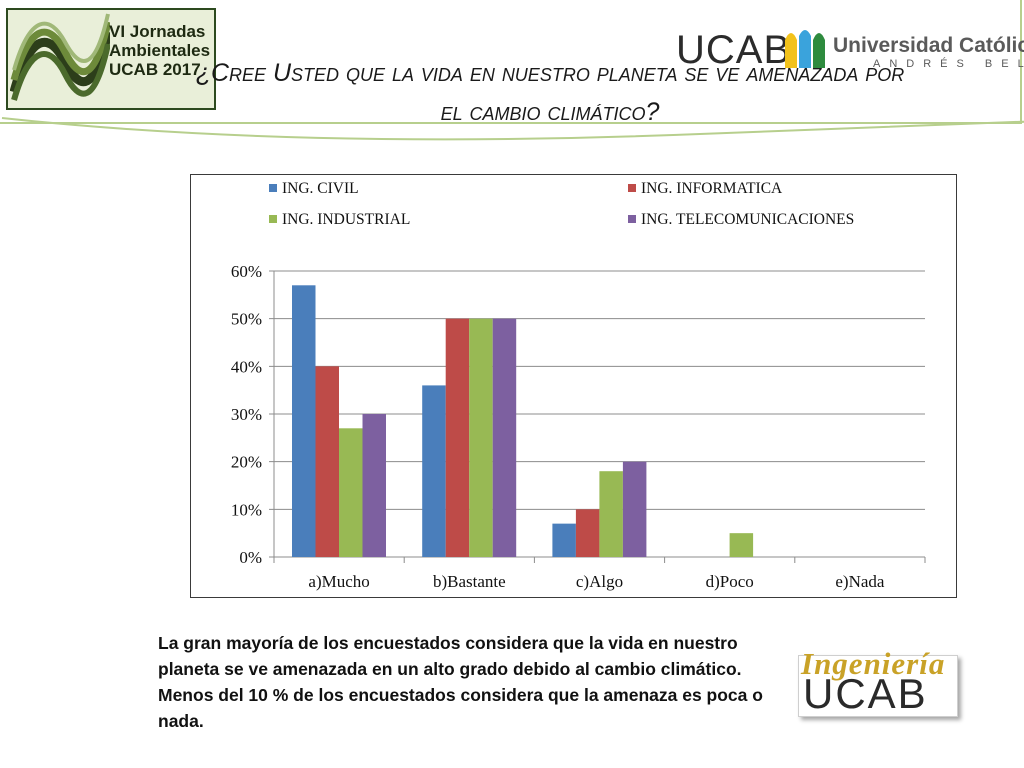 This screenshot has height=768, width=1024. I want to click on university-acronym: UCAB, so click(734, 50).